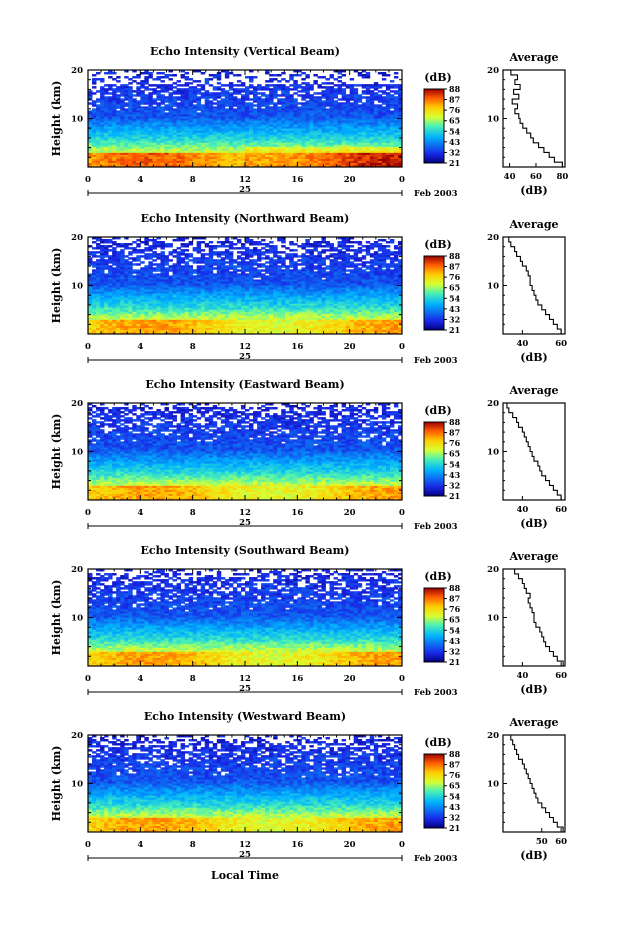 The height and width of the screenshot is (929, 619). I want to click on x-tick-label: 4, so click(140, 180).